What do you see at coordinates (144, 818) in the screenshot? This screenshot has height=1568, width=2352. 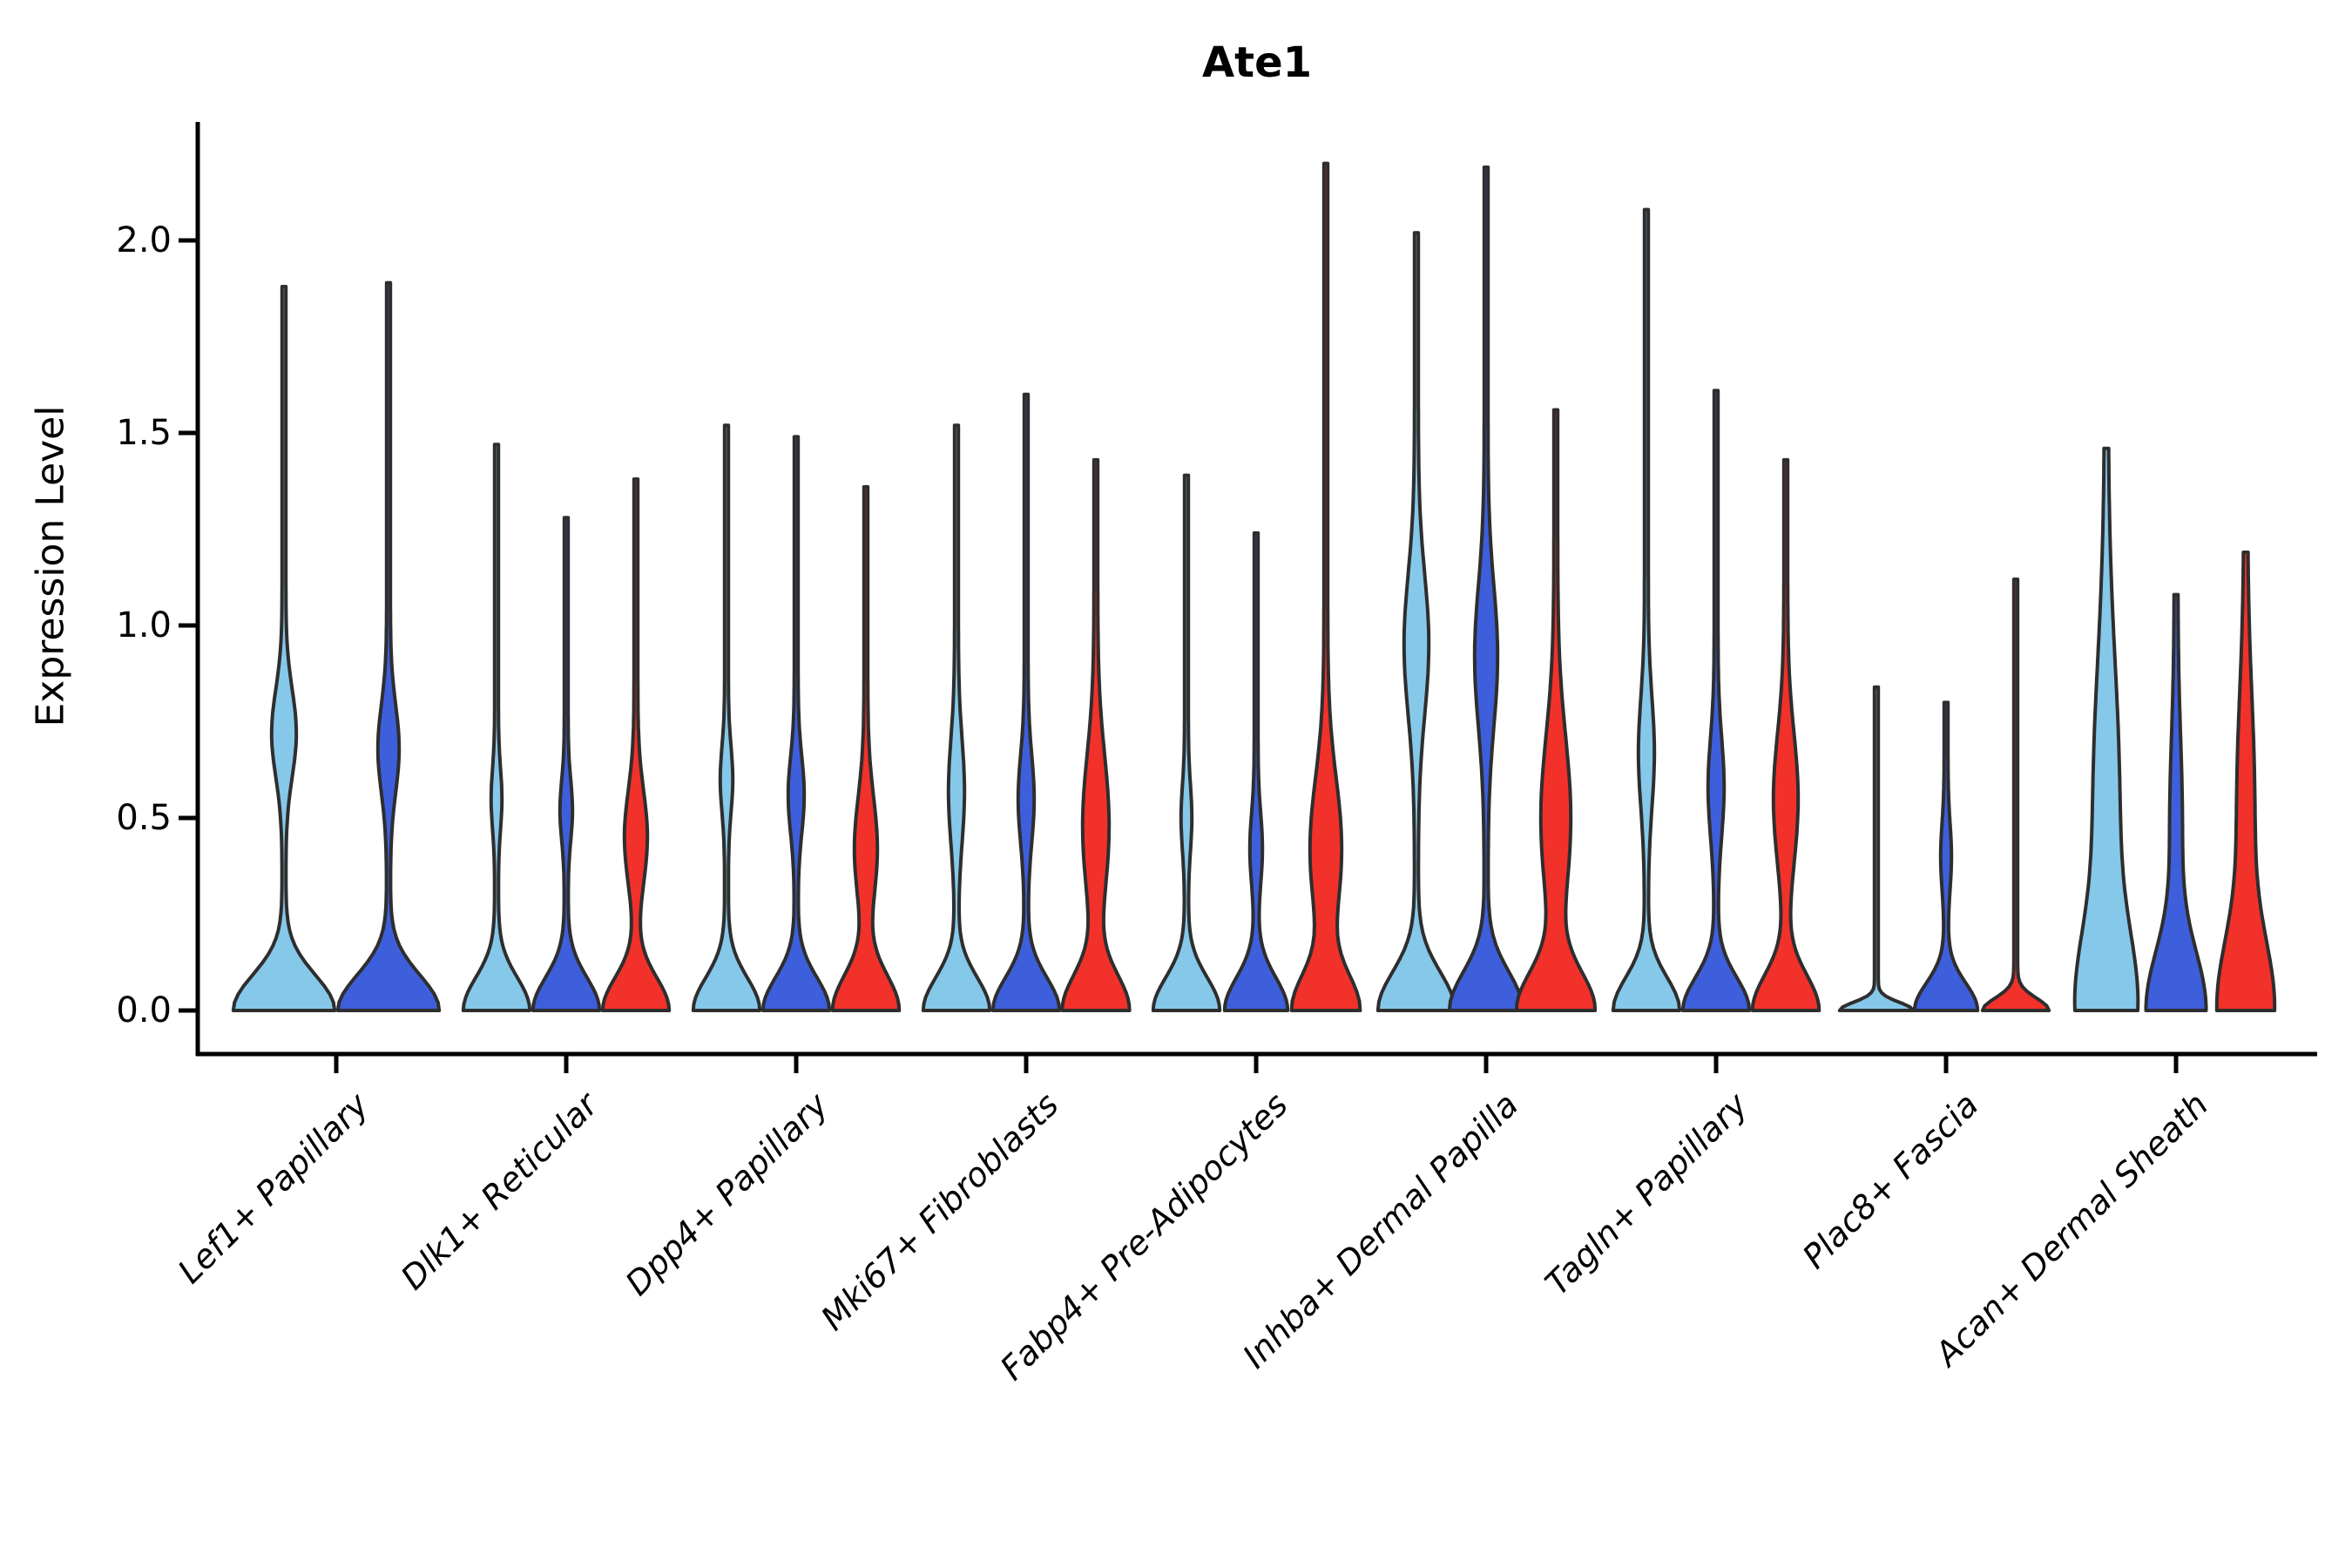 I see `y-tick-label-0.5: 0.5` at bounding box center [144, 818].